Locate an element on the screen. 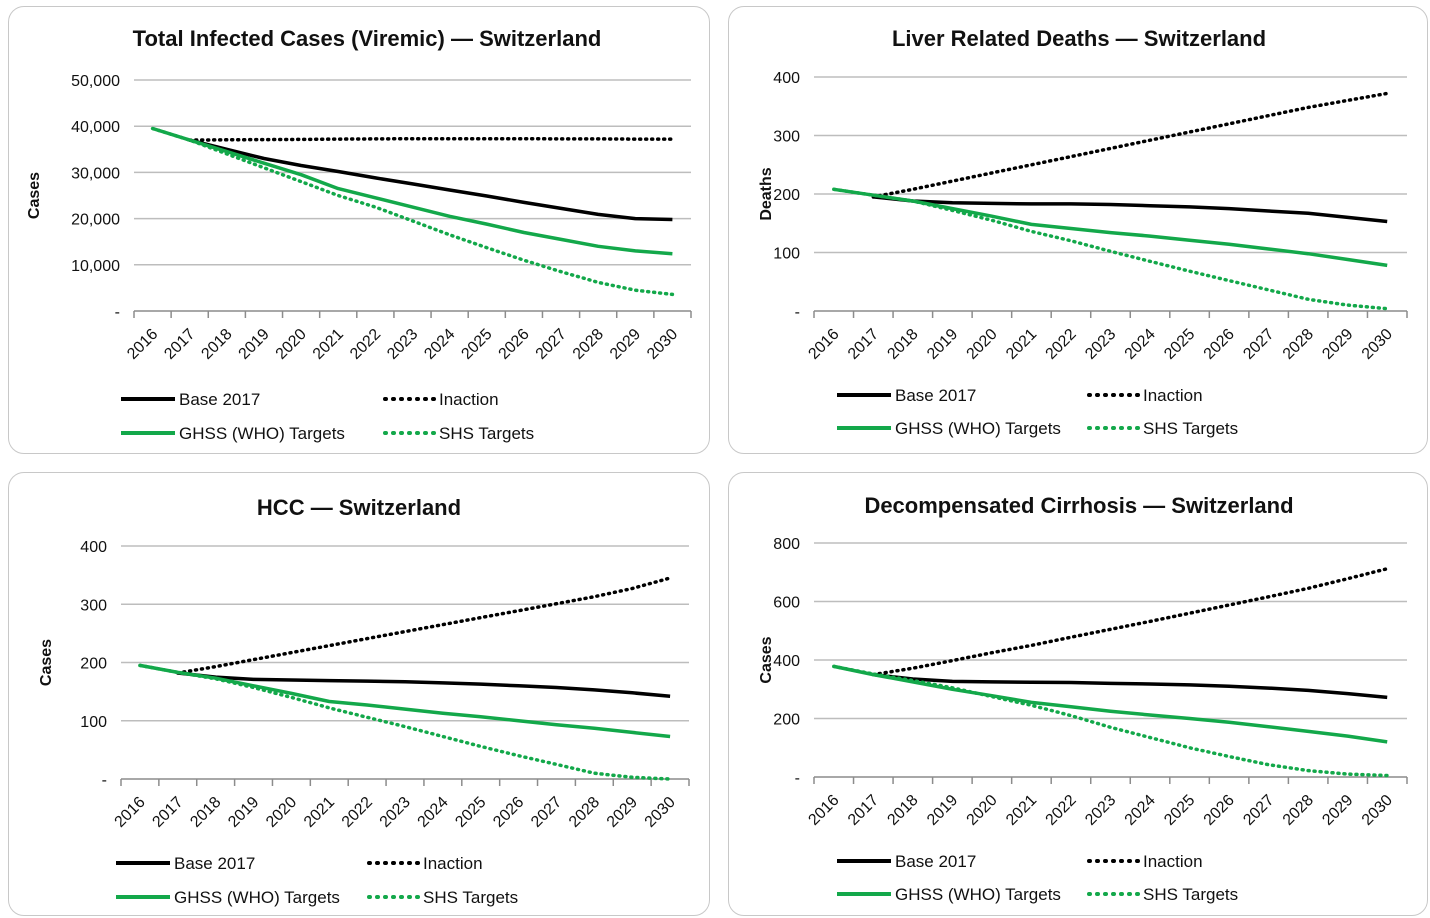 The image size is (1430, 918). y-tick-label: 100 is located at coordinates (93, 722).